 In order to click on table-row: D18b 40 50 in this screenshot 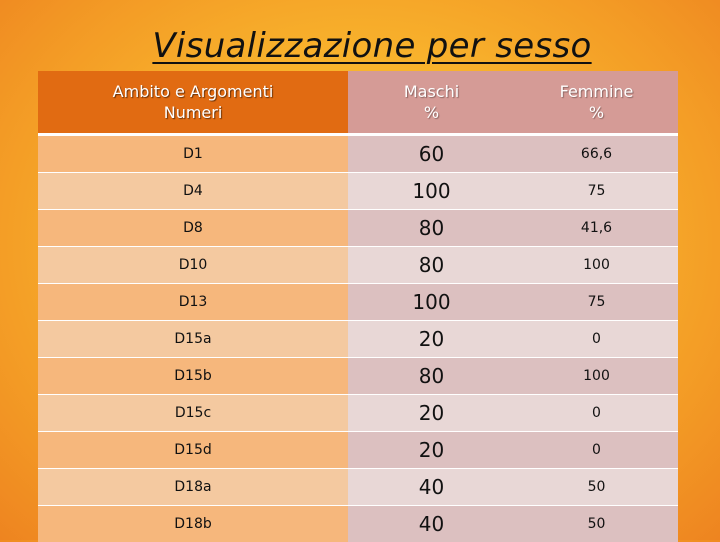, I will do `click(358, 524)`.